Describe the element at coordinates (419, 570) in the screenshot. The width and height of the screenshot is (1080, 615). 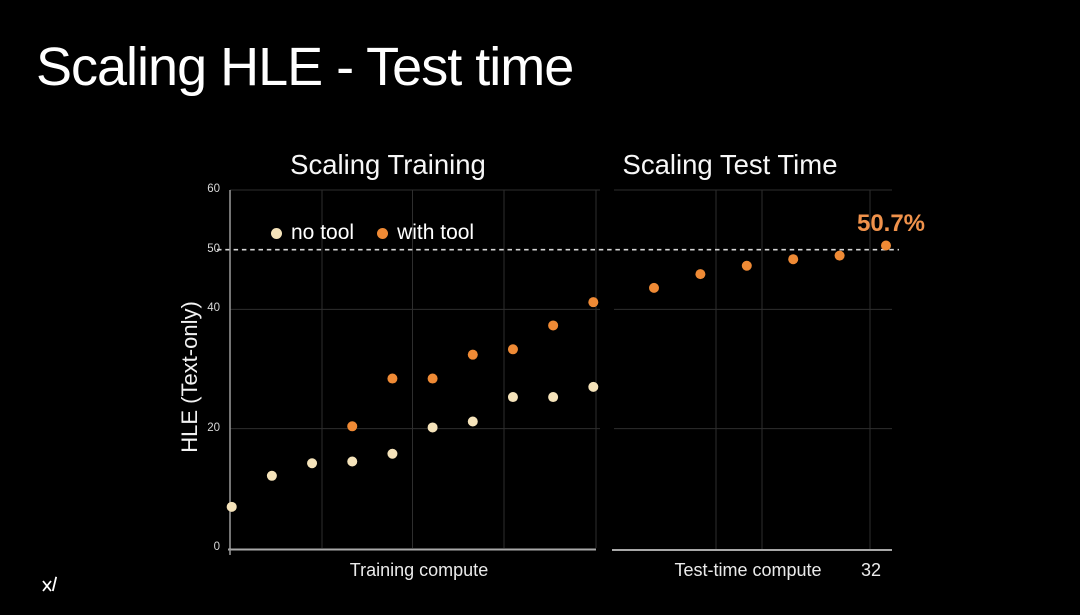
I see `x-axis-title-training: Training compute` at that location.